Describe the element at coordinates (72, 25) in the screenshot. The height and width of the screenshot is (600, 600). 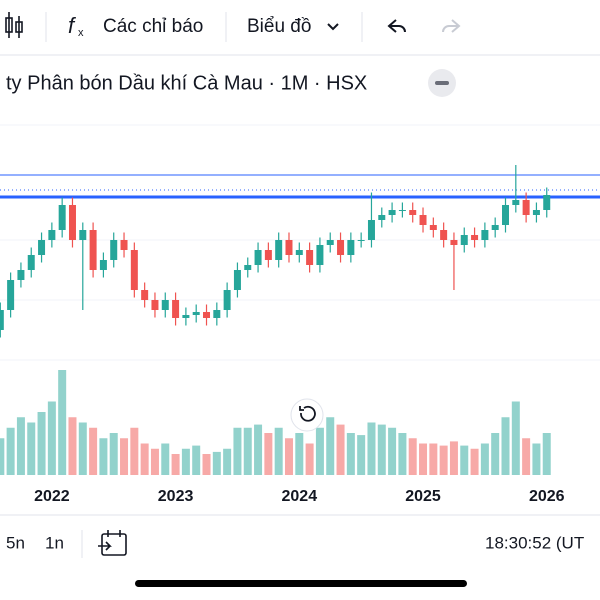
I see `fx-icon: f` at that location.